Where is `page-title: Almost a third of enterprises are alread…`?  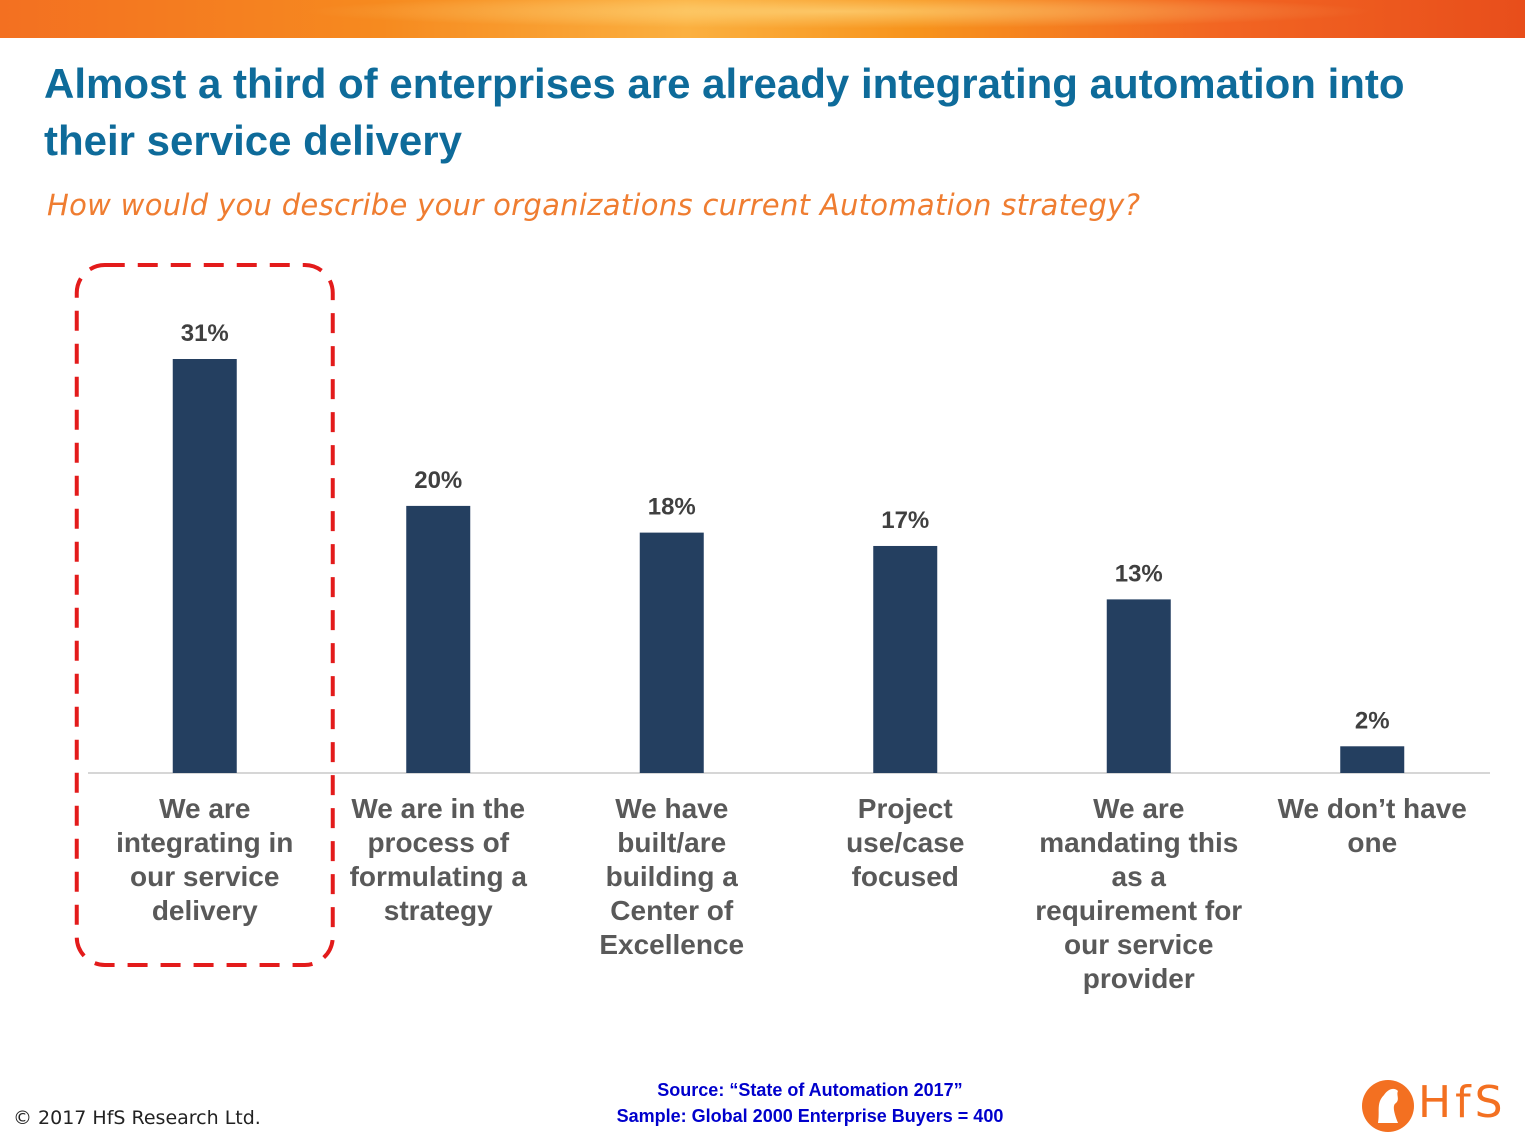 page-title: Almost a third of enterprises are alread… is located at coordinates (724, 112).